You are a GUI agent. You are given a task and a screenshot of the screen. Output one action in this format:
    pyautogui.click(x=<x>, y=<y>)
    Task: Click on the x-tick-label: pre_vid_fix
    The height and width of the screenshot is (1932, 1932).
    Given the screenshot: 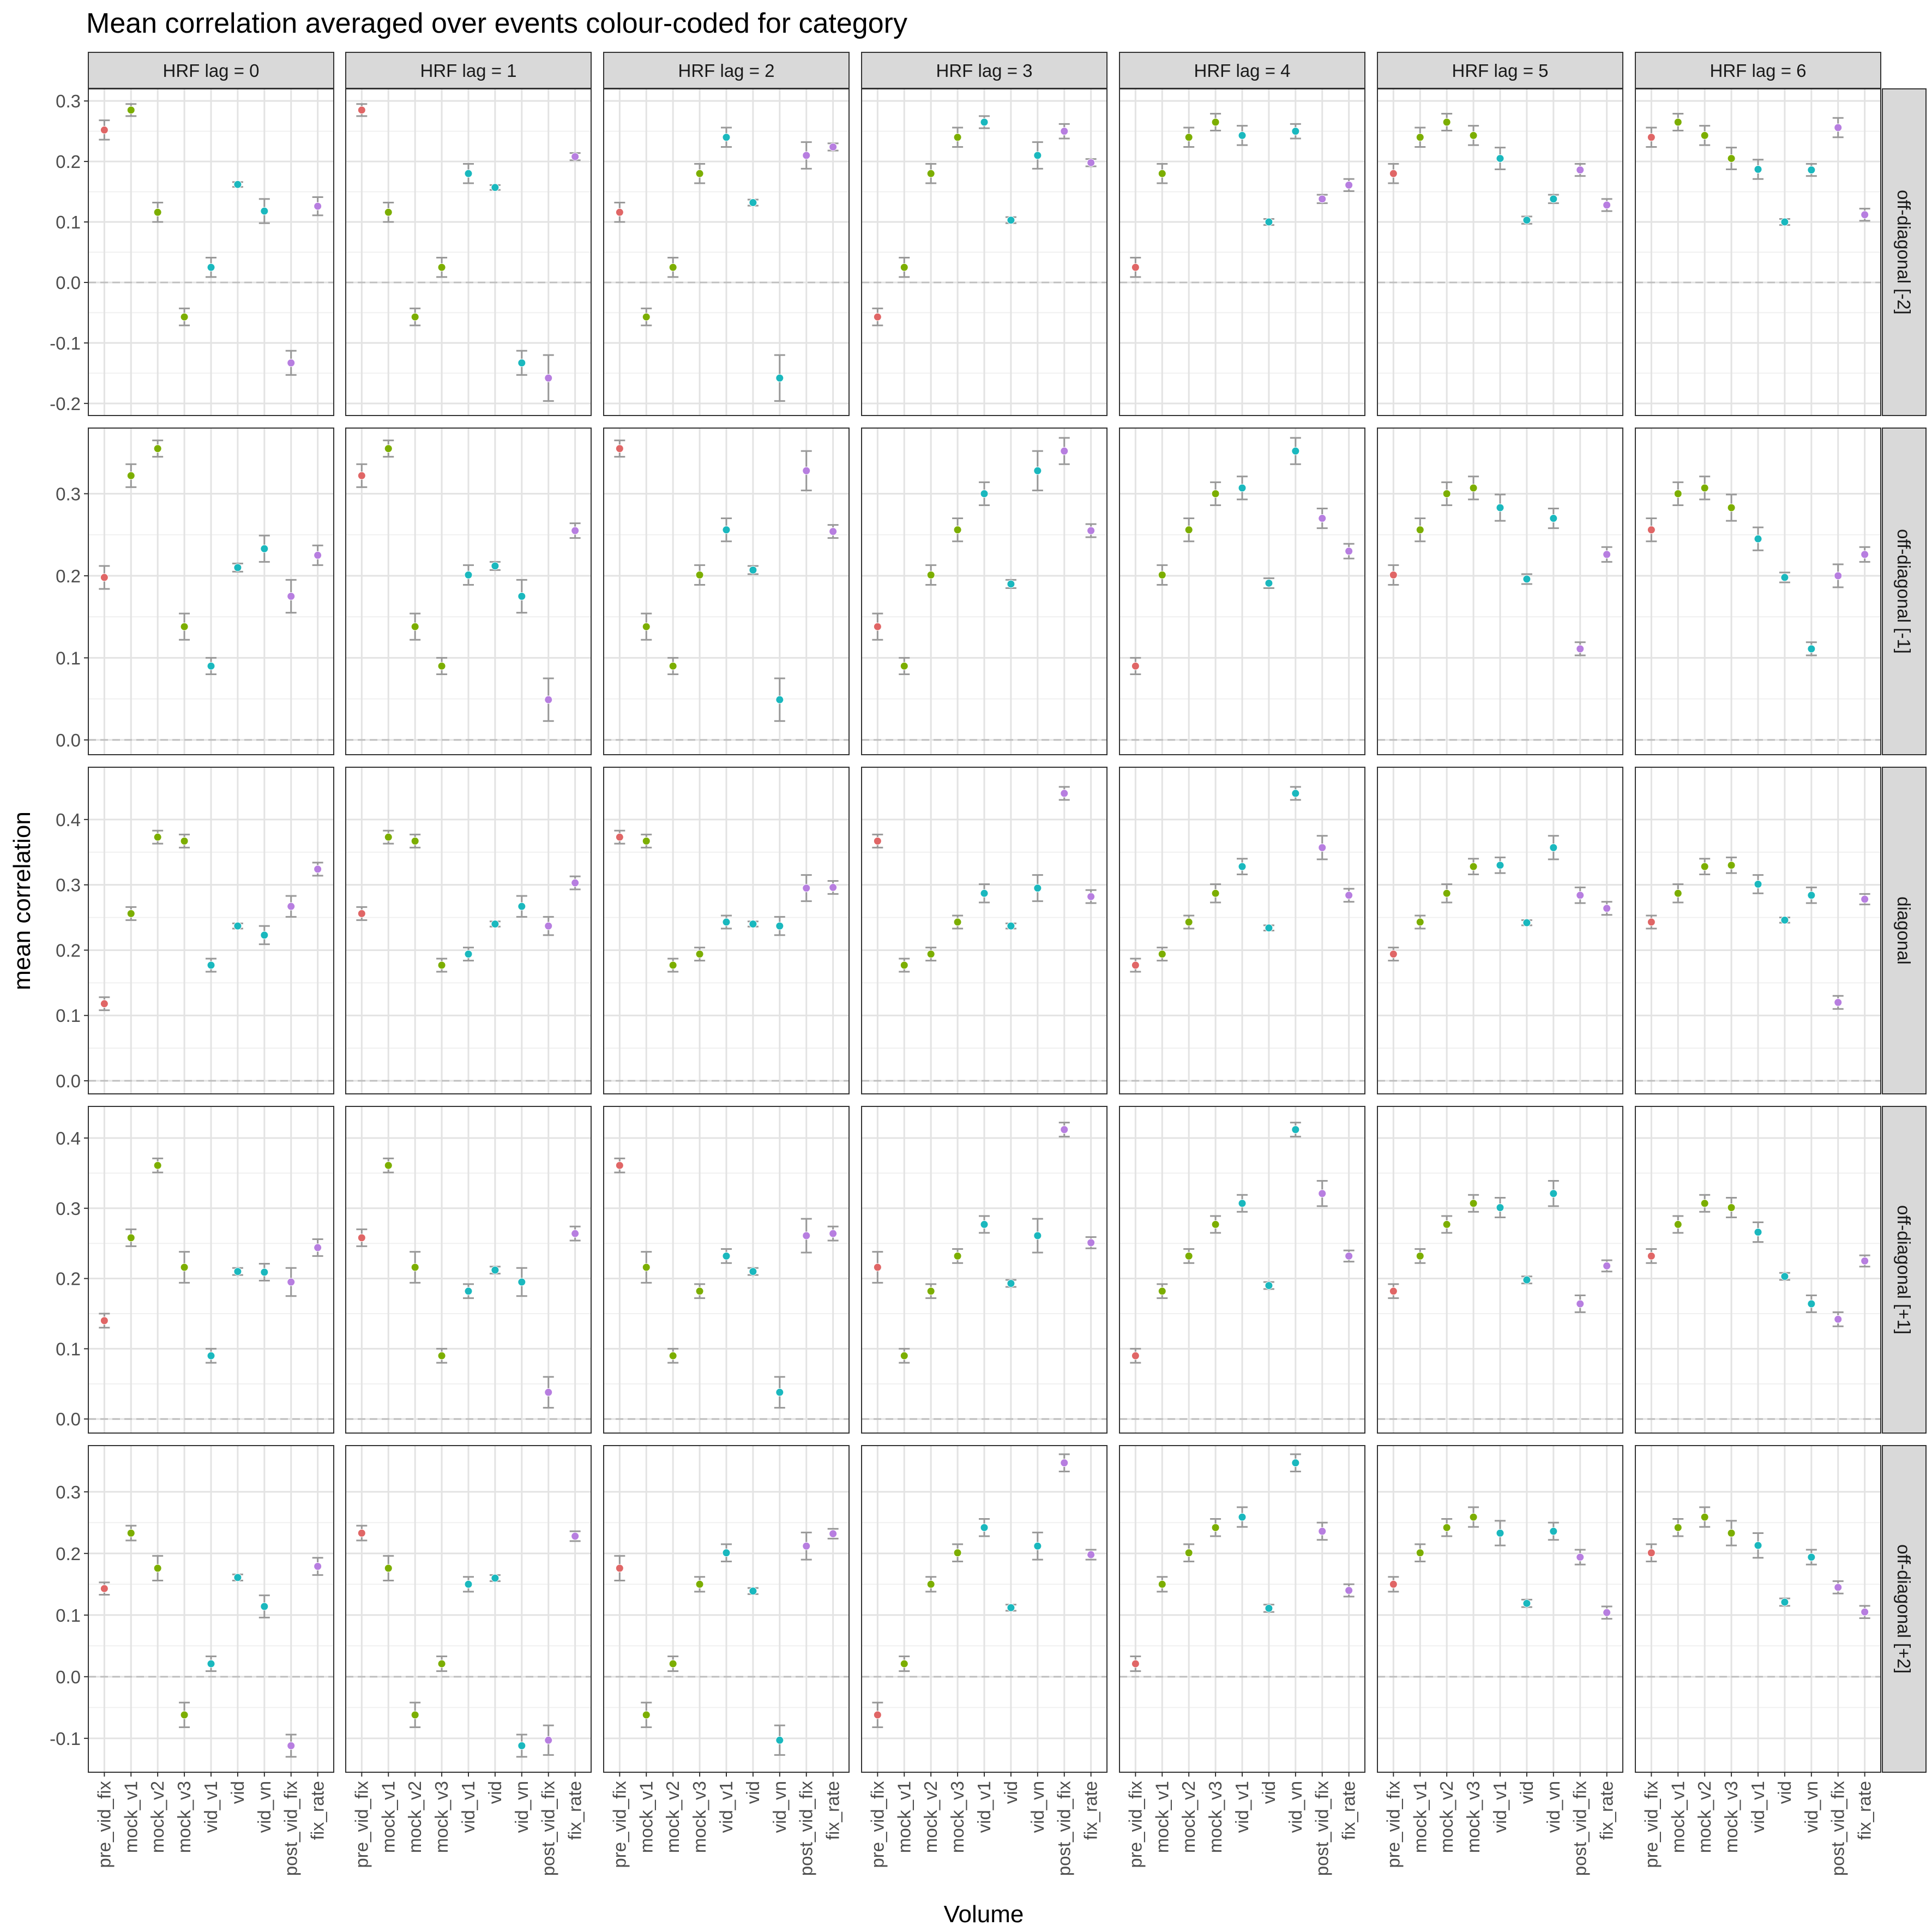 What is the action you would take?
    pyautogui.click(x=619, y=1824)
    